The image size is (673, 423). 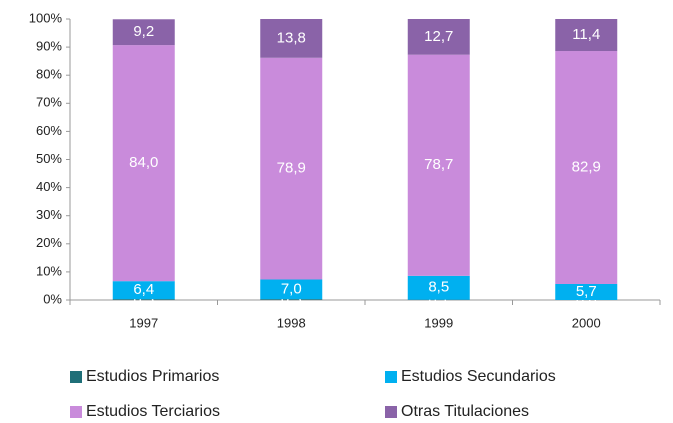 I want to click on y-tick-label: 50%, so click(x=49, y=158).